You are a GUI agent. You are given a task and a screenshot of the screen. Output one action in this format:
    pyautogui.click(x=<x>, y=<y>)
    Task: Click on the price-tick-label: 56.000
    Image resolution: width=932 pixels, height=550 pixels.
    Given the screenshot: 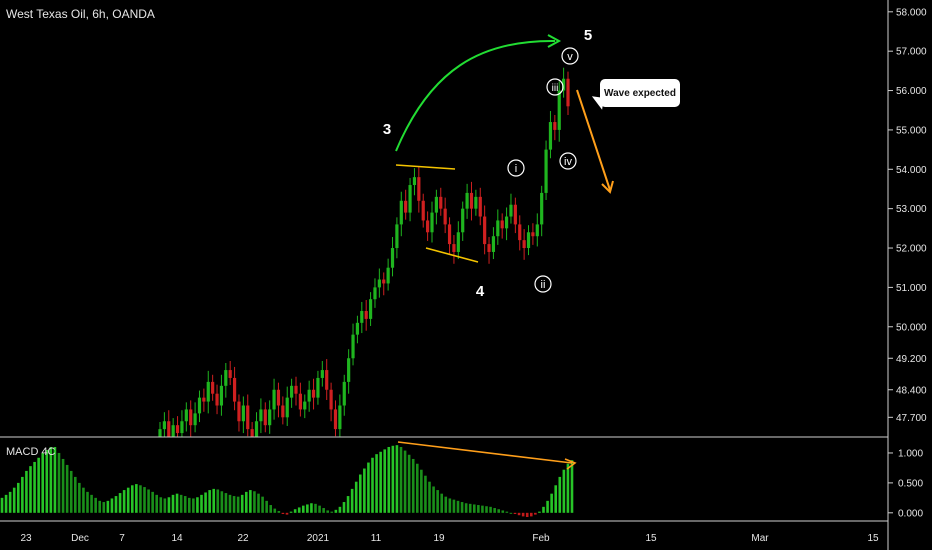 What is the action you would take?
    pyautogui.click(x=911, y=91)
    